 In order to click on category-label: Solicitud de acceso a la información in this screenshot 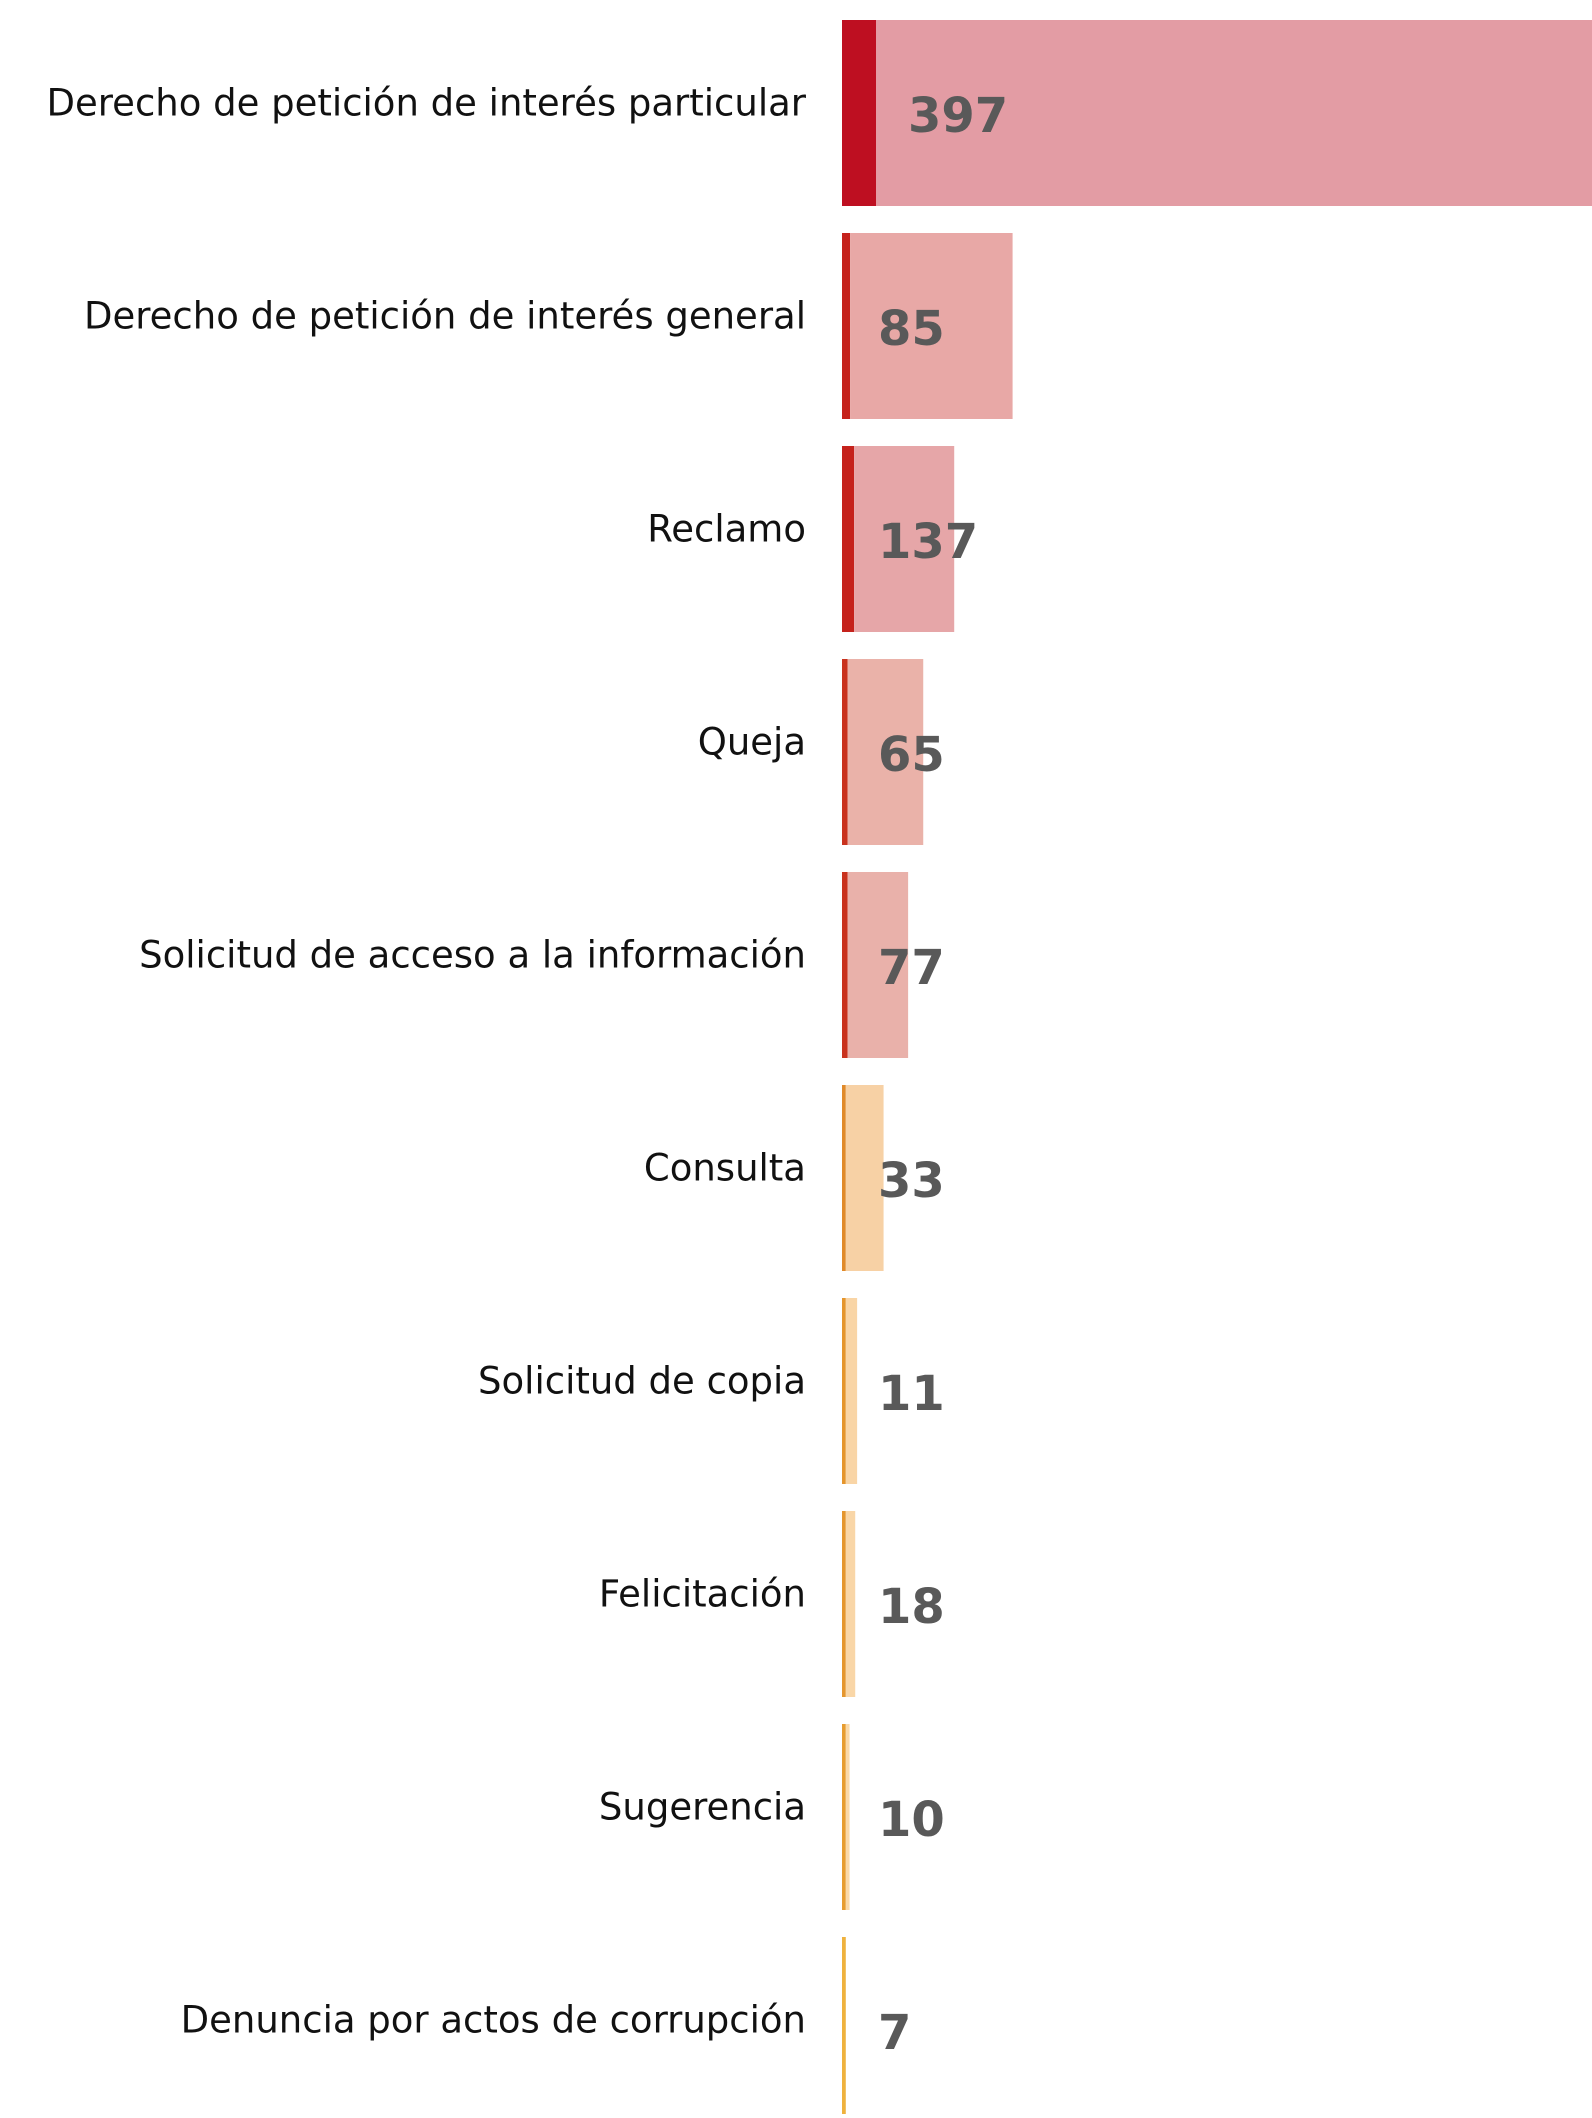, I will do `click(472, 955)`.